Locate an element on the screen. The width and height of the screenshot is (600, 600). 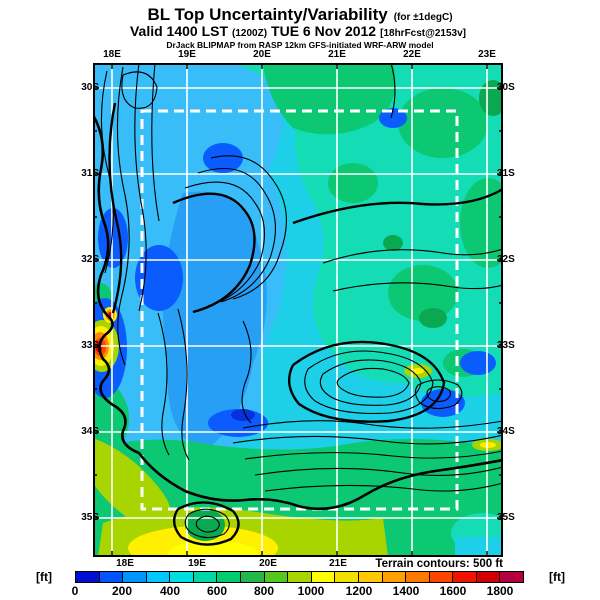
top-tick-21e: 21E is located at coordinates (337, 54).